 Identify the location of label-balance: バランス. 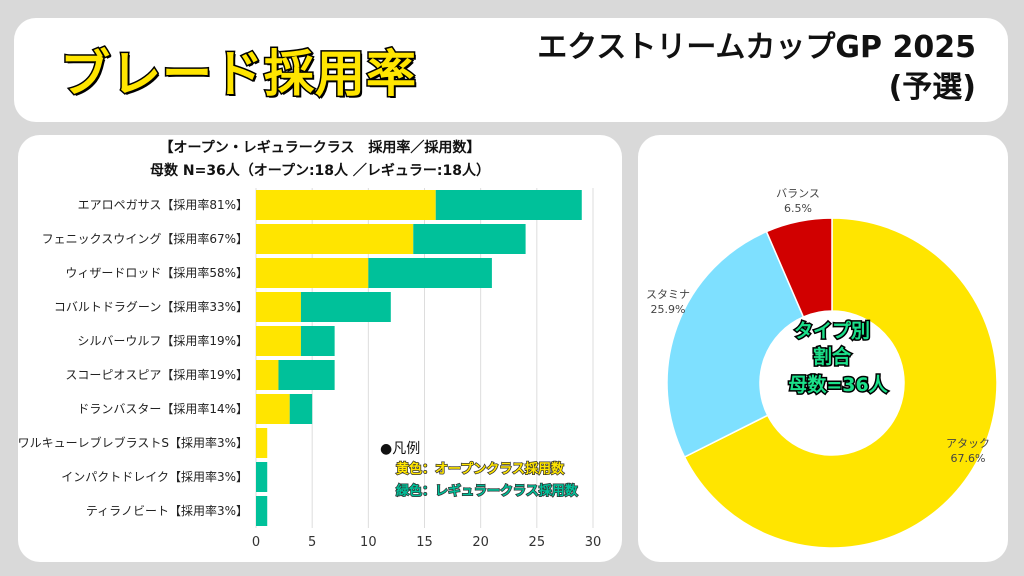
(798, 193).